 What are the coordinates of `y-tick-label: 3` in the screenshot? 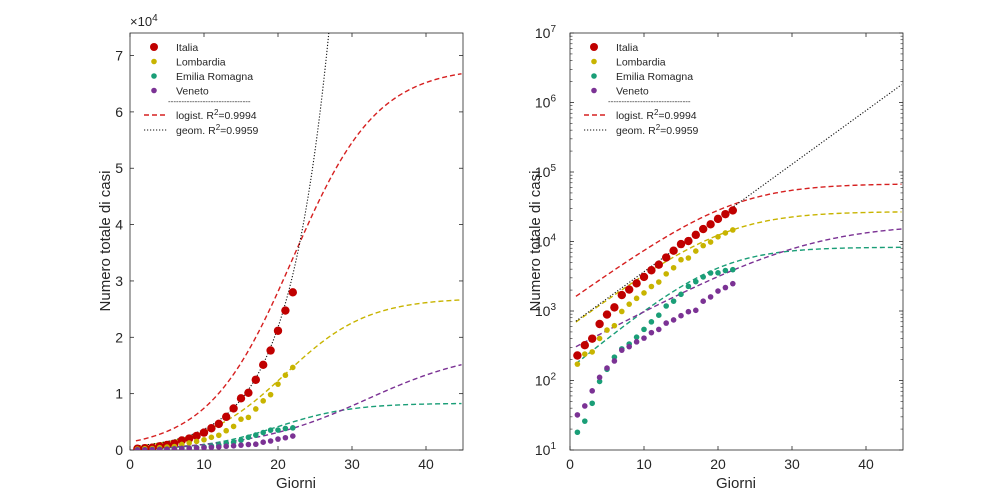 It's located at (119, 281).